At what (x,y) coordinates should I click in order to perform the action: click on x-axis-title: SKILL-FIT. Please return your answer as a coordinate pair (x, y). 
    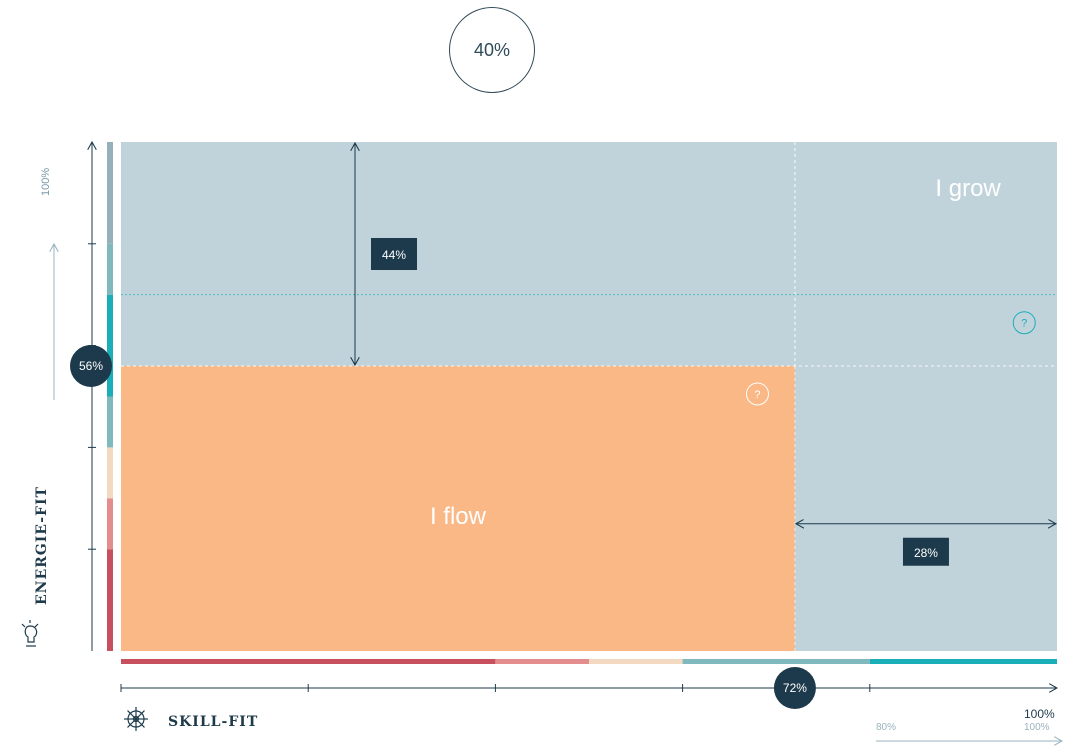
    Looking at the image, I should click on (213, 722).